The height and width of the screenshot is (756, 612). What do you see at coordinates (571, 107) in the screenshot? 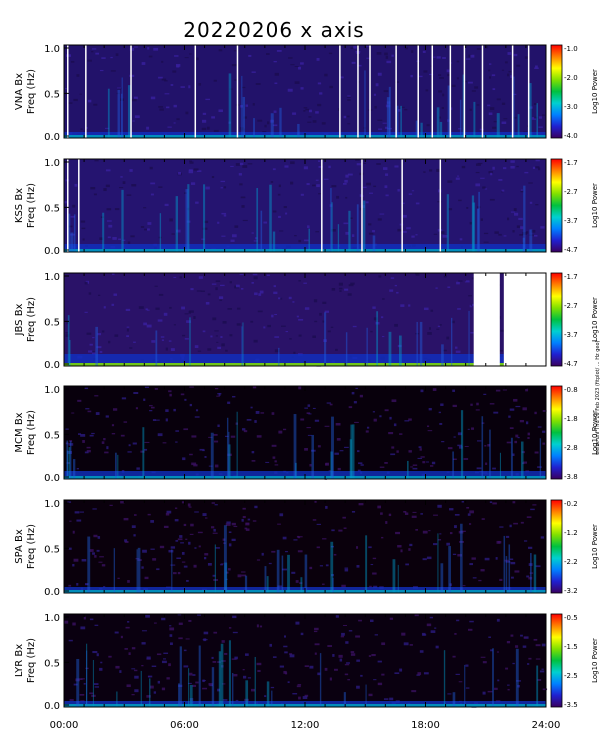
I see `panel-1-colorbar-tick: -3.0` at bounding box center [571, 107].